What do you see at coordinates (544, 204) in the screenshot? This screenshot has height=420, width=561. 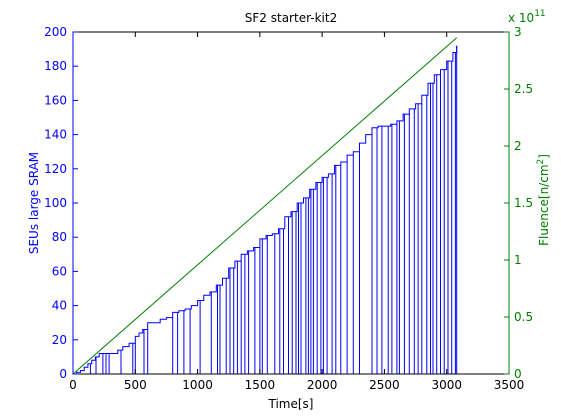 I see `right-axis-label-main: Fluence[n/cm` at bounding box center [544, 204].